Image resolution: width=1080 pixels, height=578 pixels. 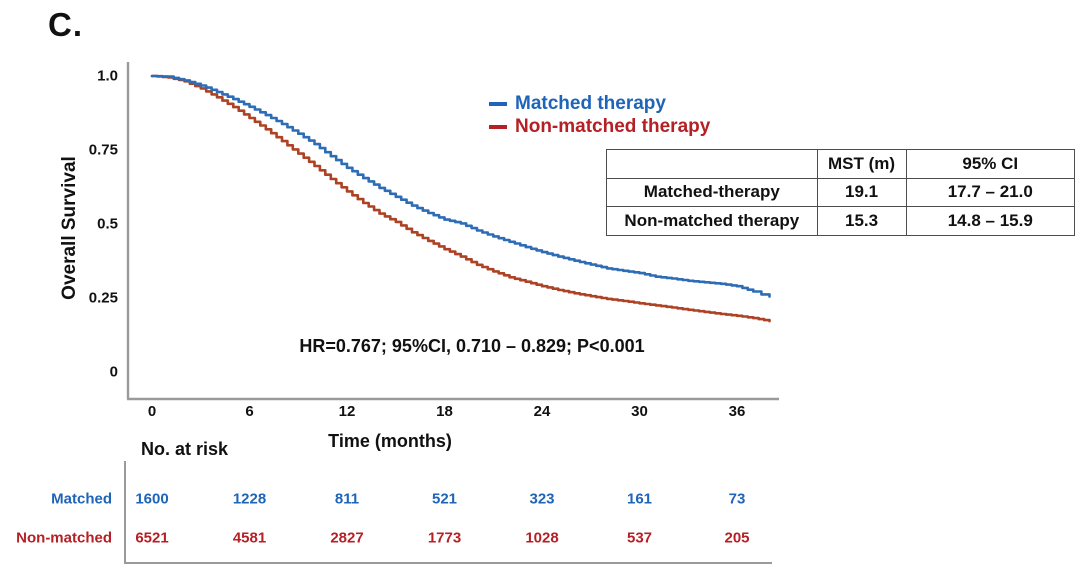 What do you see at coordinates (542, 538) in the screenshot?
I see `risk-value: 1028` at bounding box center [542, 538].